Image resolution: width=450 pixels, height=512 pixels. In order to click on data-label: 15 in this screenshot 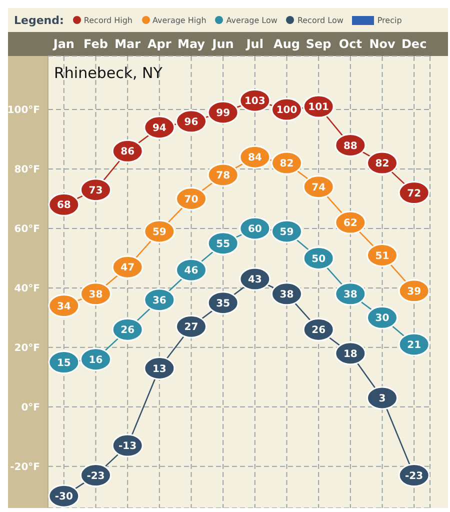, I will do `click(63, 363)`.